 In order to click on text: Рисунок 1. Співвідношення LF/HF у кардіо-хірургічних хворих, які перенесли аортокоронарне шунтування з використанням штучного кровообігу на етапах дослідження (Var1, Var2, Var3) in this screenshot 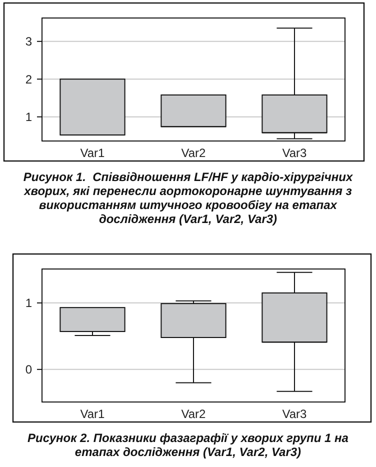, I will do `click(188, 198)`.